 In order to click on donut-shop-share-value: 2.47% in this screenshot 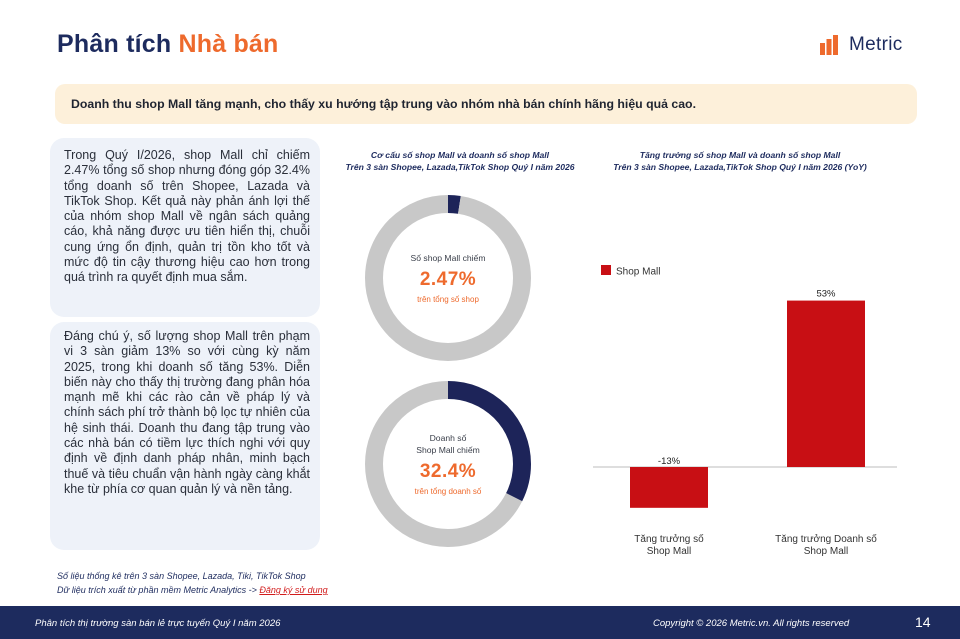, I will do `click(448, 279)`.